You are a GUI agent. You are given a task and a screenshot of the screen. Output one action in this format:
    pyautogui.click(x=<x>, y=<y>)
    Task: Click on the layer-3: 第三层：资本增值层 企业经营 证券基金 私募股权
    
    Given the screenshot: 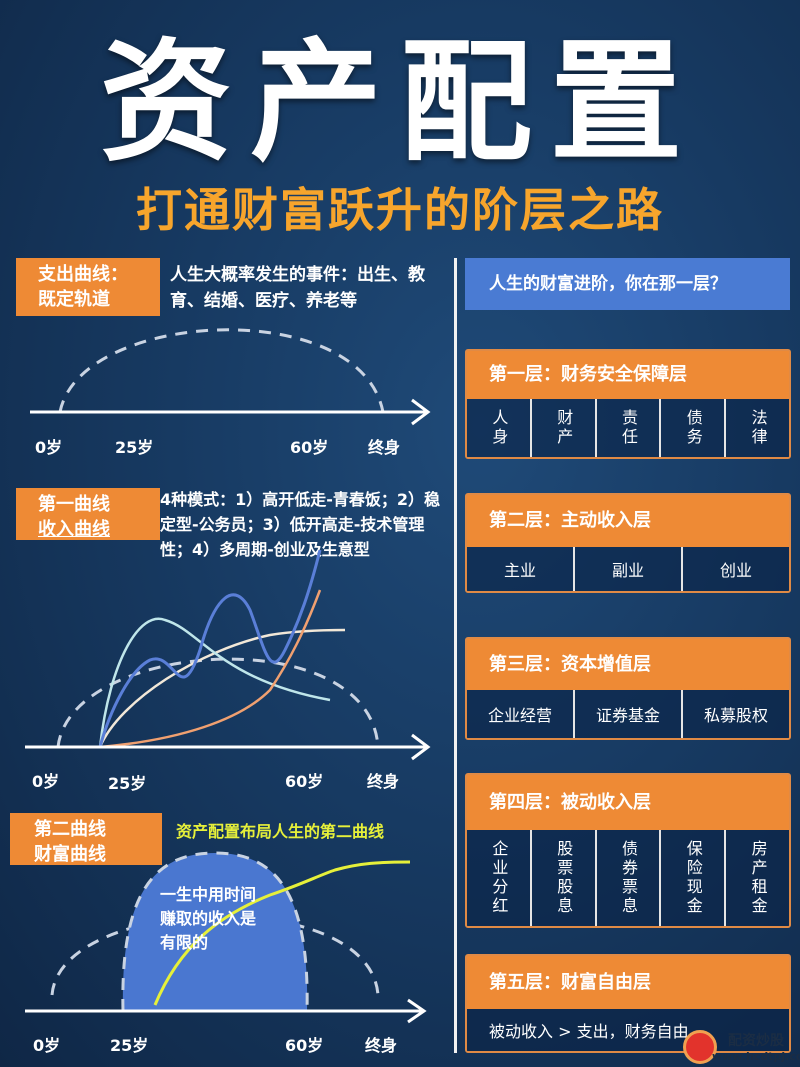 What is the action you would take?
    pyautogui.click(x=628, y=688)
    